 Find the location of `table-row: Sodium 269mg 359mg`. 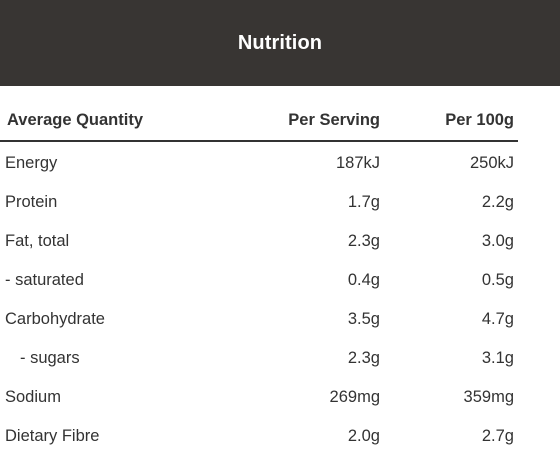

table-row: Sodium 269mg 359mg is located at coordinates (259, 397).